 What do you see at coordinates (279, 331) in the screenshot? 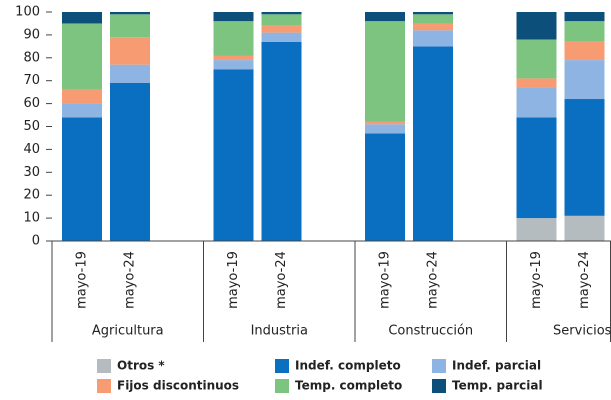
I see `group-label: Industria` at bounding box center [279, 331].